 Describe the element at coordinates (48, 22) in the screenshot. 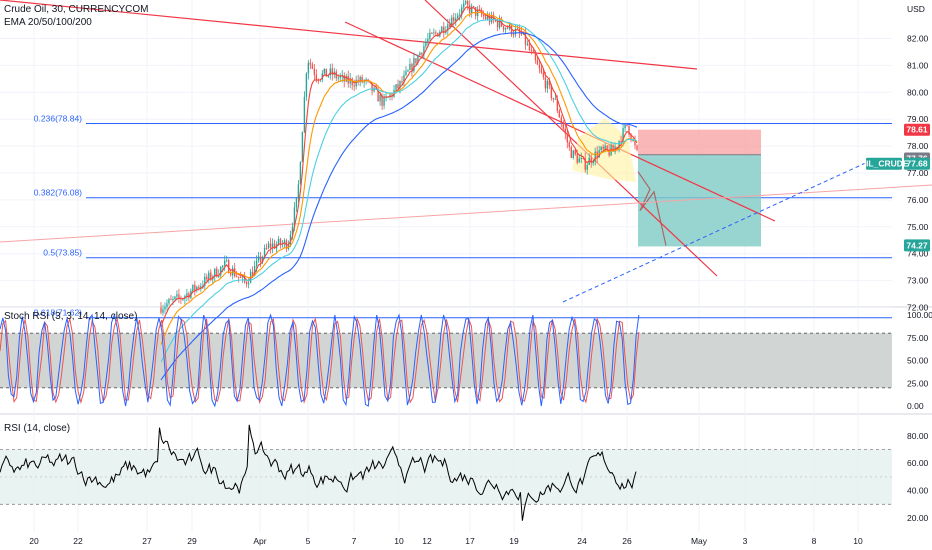

I see `ema-legend: EMA 20/50/100/200` at that location.